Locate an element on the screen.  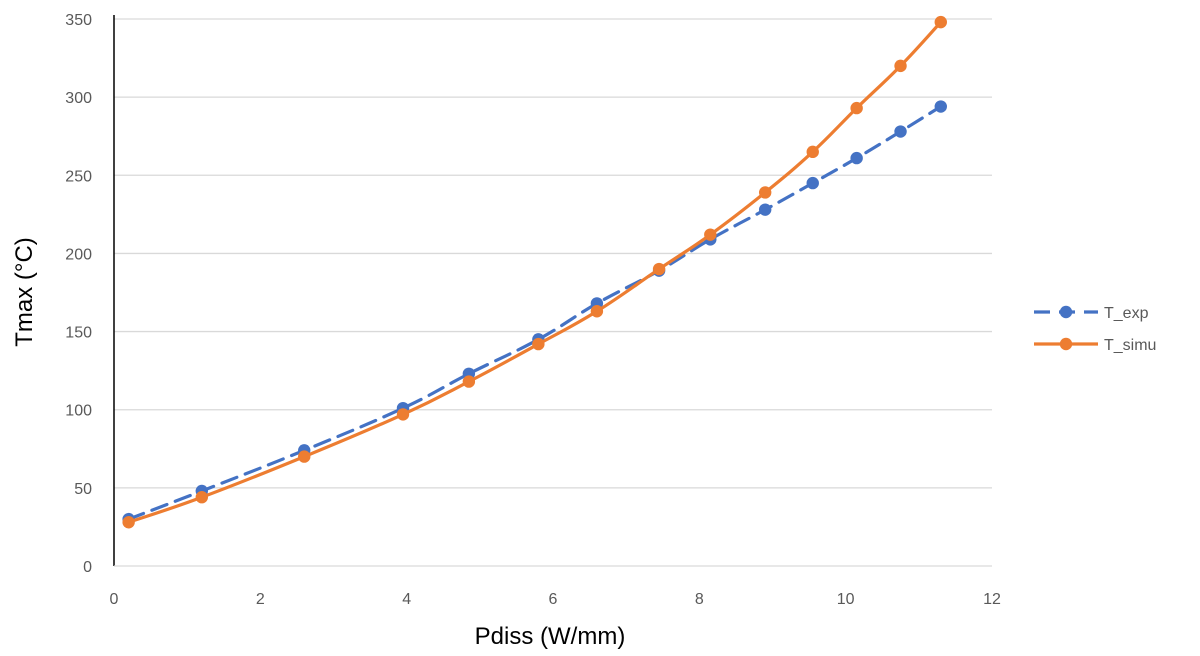
y-tick-label: 350 is located at coordinates (78, 20).